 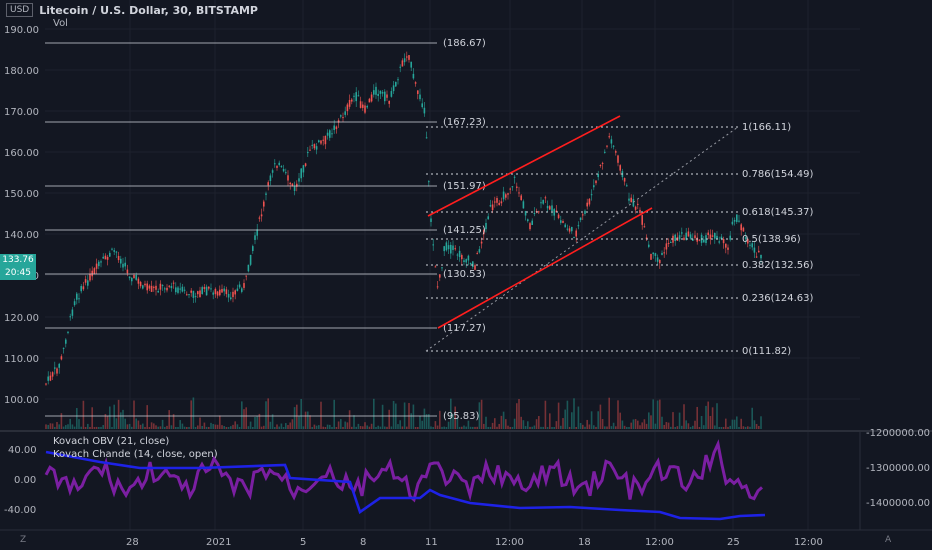 What do you see at coordinates (888, 540) in the screenshot?
I see `auto-scale-button: A` at bounding box center [888, 540].